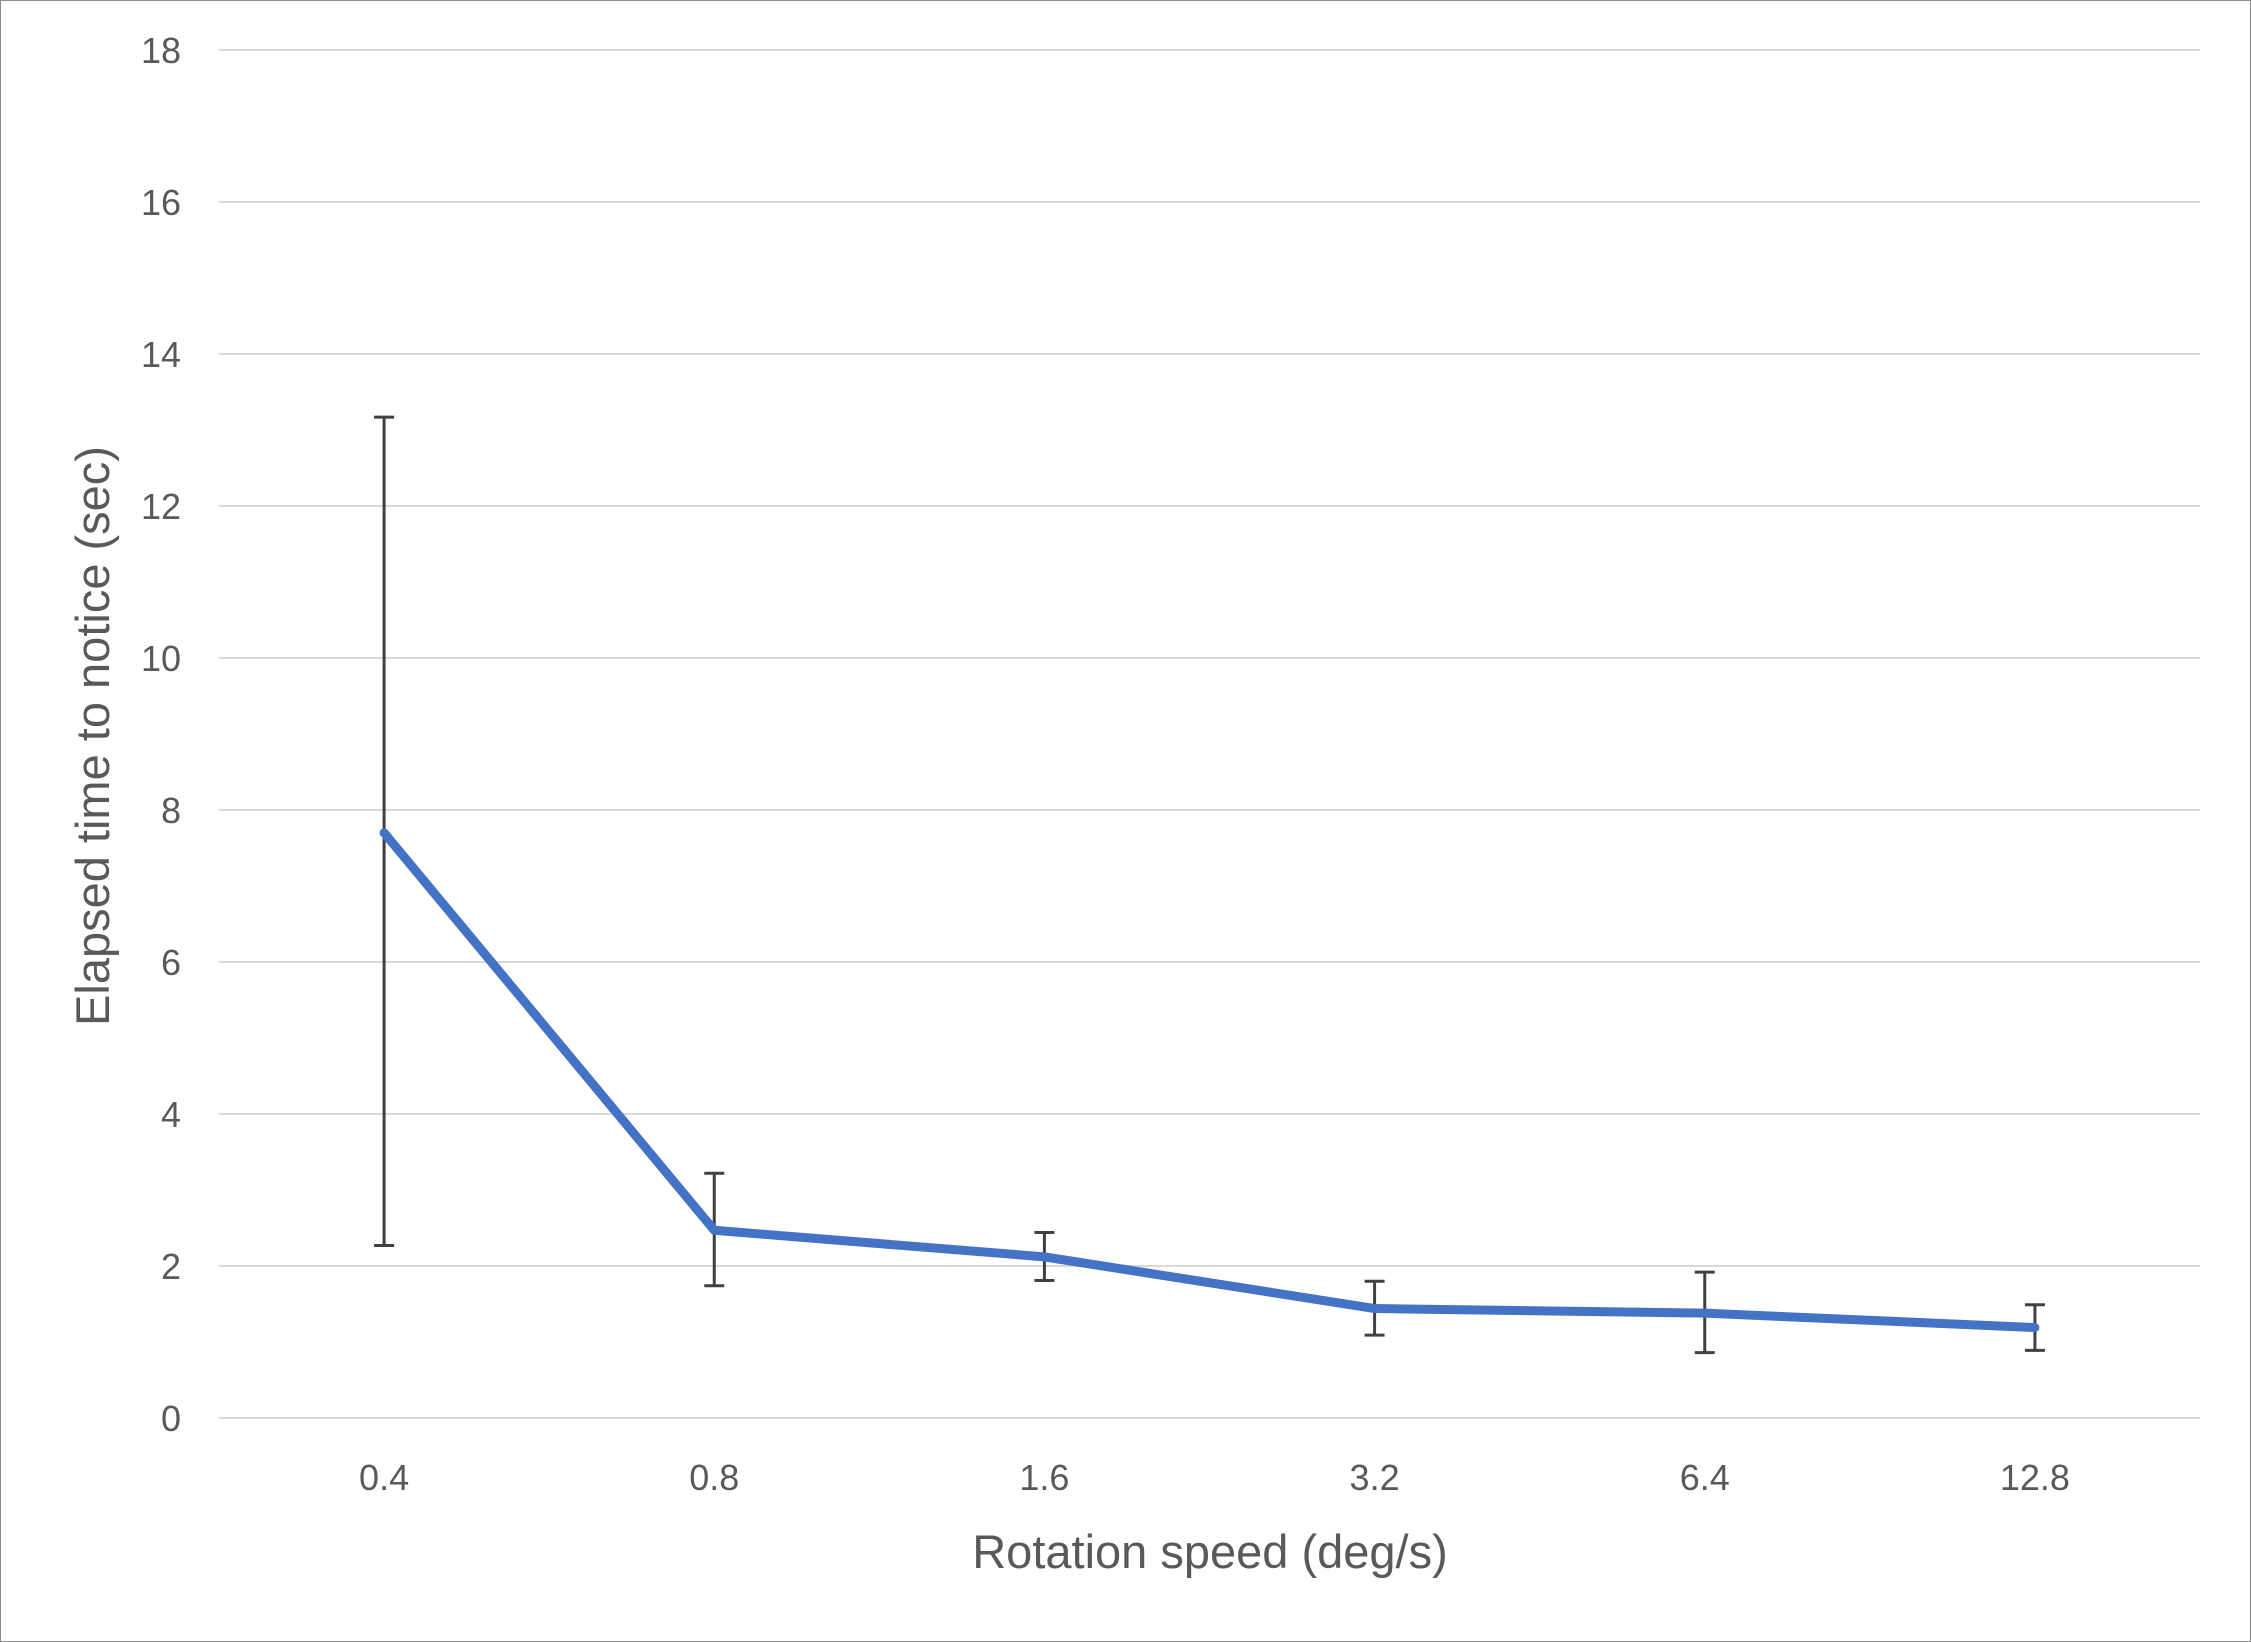 The height and width of the screenshot is (1642, 2251). What do you see at coordinates (171, 962) in the screenshot?
I see `y-tick-label: 6` at bounding box center [171, 962].